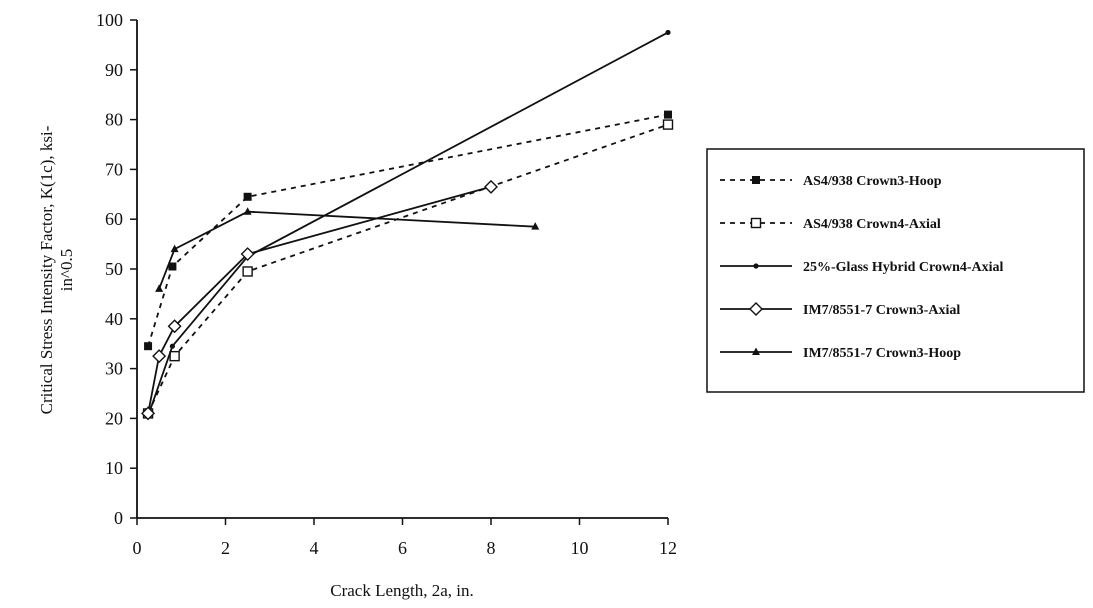 The height and width of the screenshot is (608, 1093). Describe the element at coordinates (402, 548) in the screenshot. I see `x-tick-label: 6` at that location.